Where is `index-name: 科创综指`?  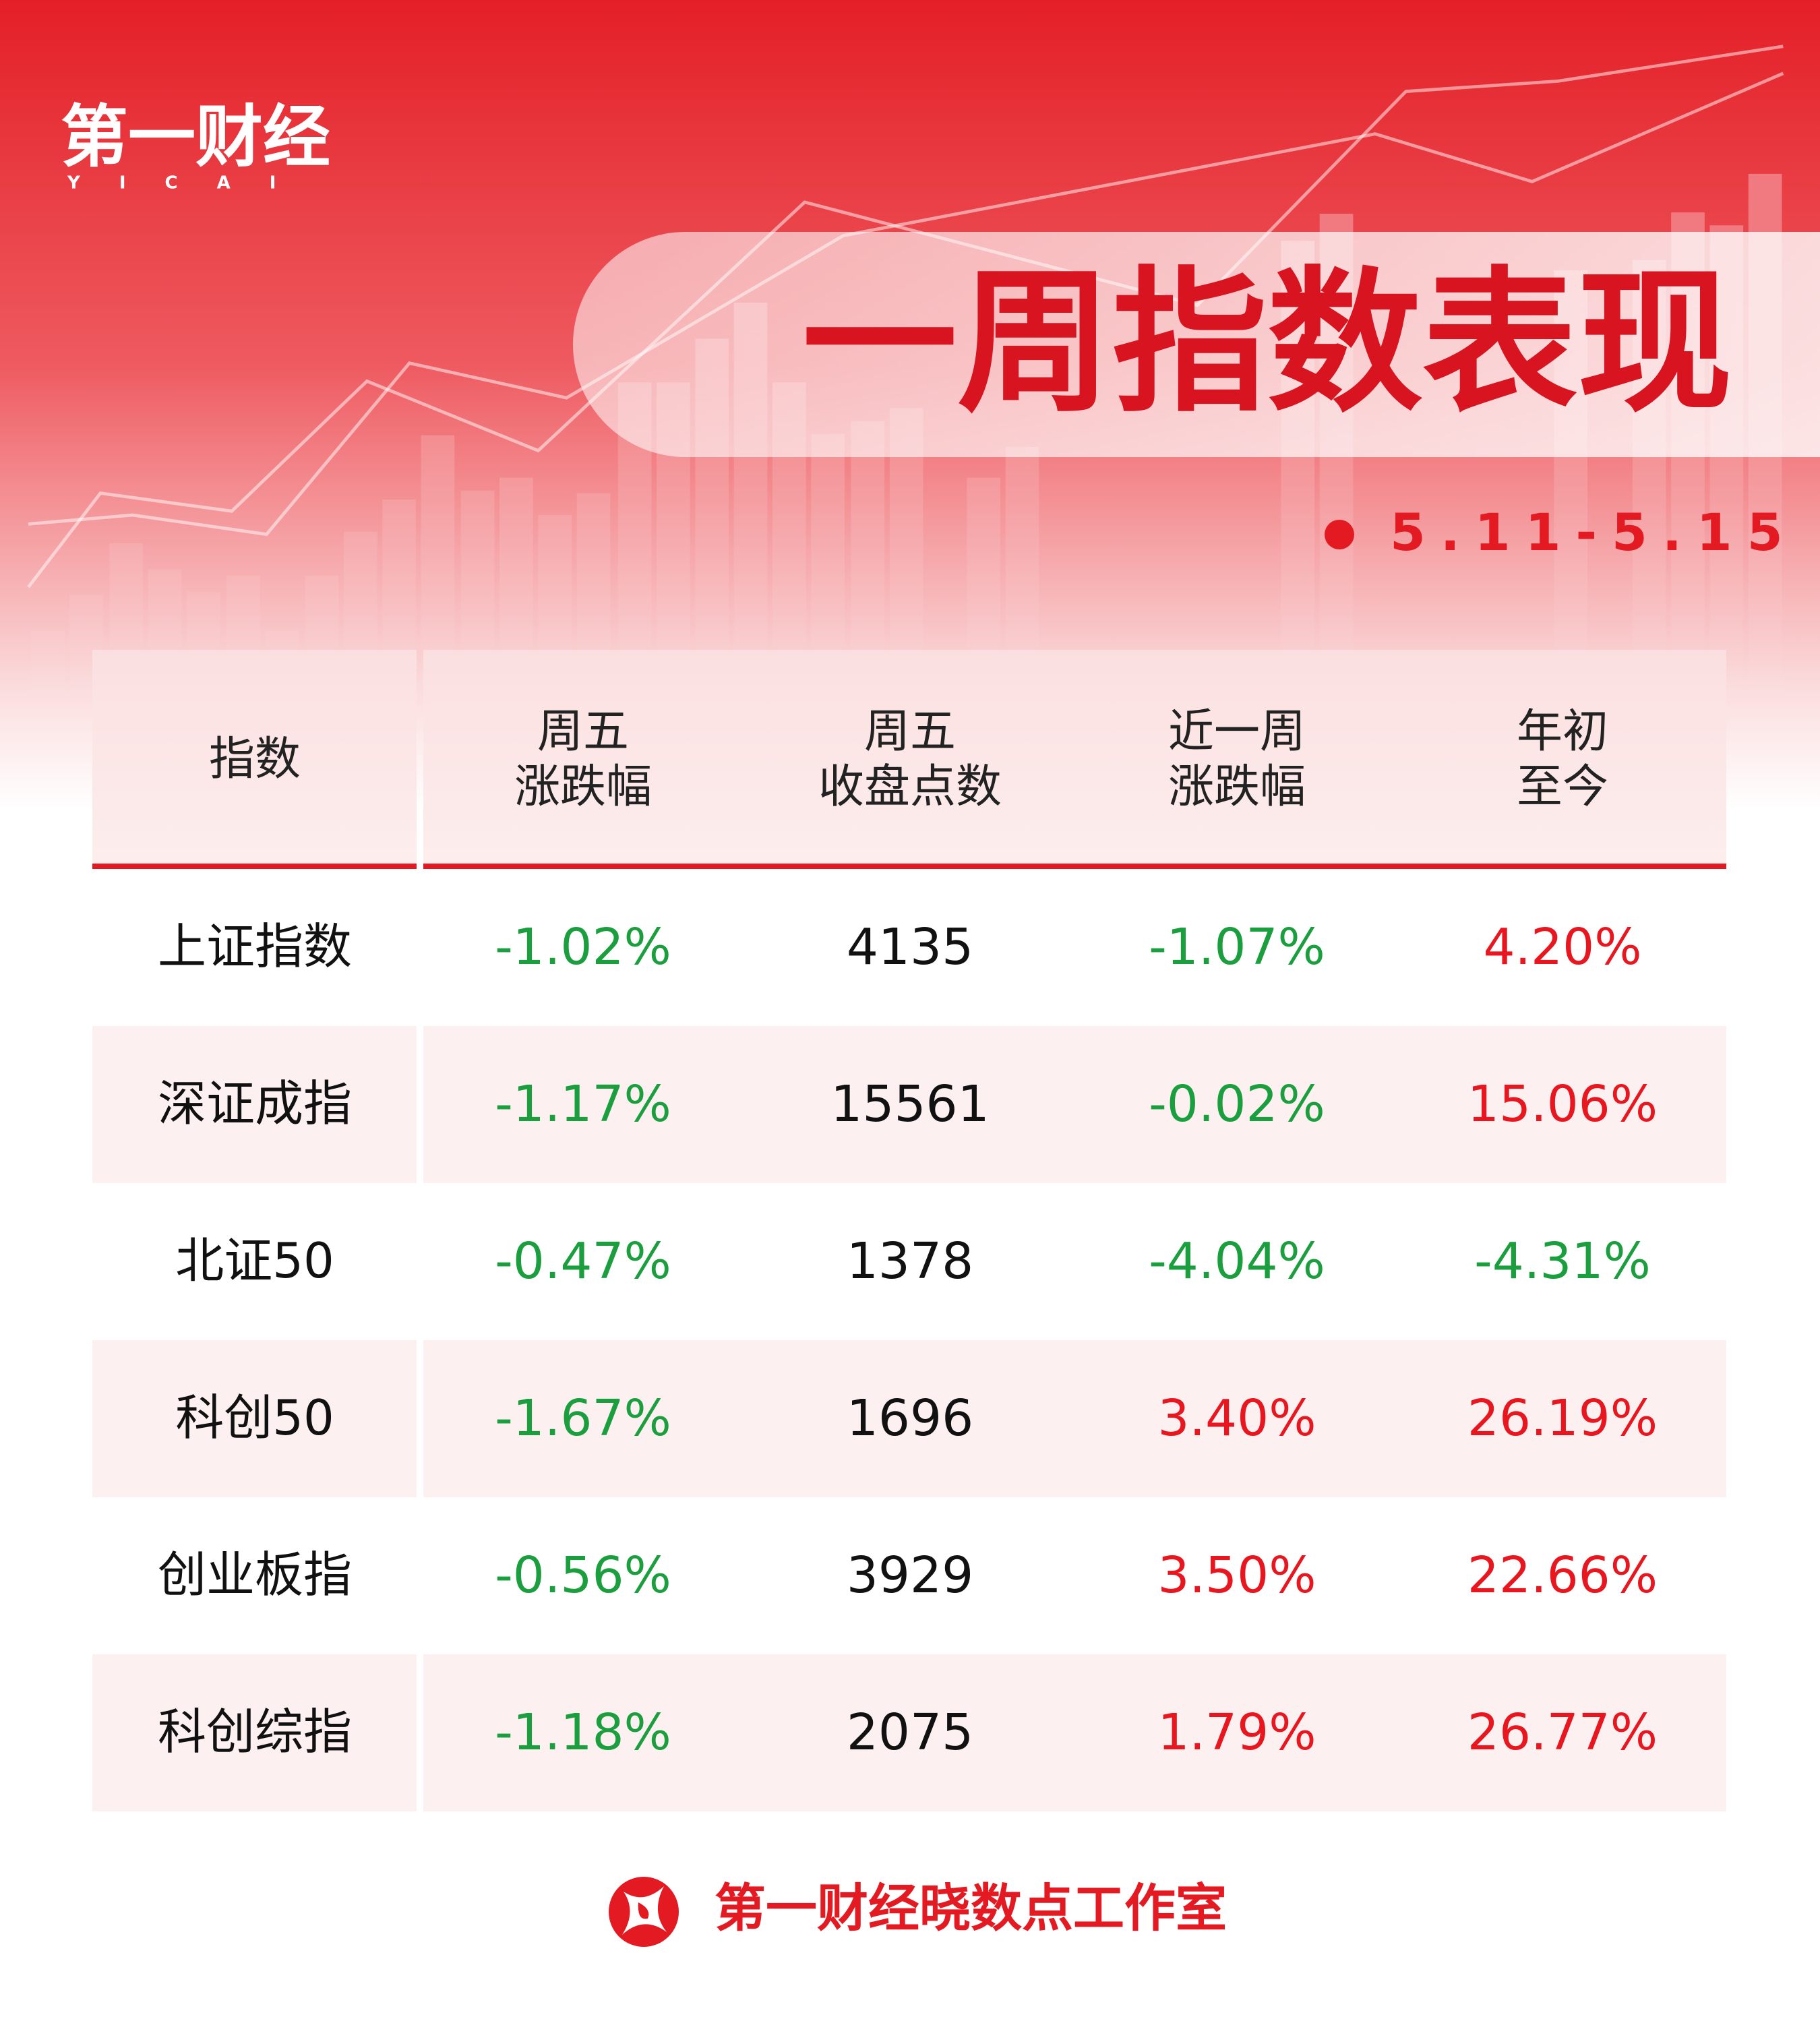 index-name: 科创综指 is located at coordinates (255, 1732).